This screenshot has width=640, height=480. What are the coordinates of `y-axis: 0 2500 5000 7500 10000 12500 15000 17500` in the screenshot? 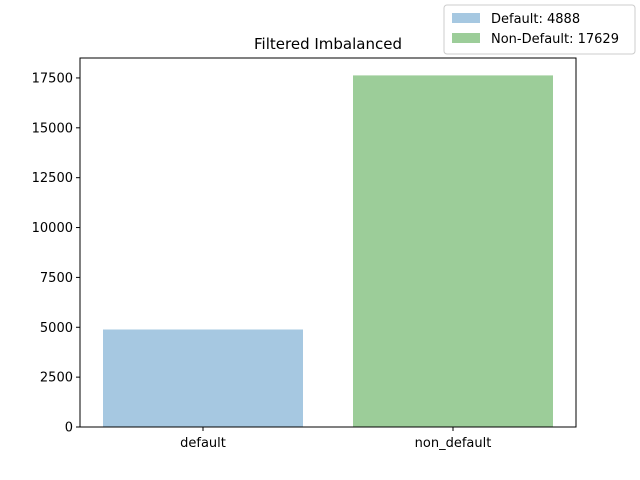 It's located at (56, 253).